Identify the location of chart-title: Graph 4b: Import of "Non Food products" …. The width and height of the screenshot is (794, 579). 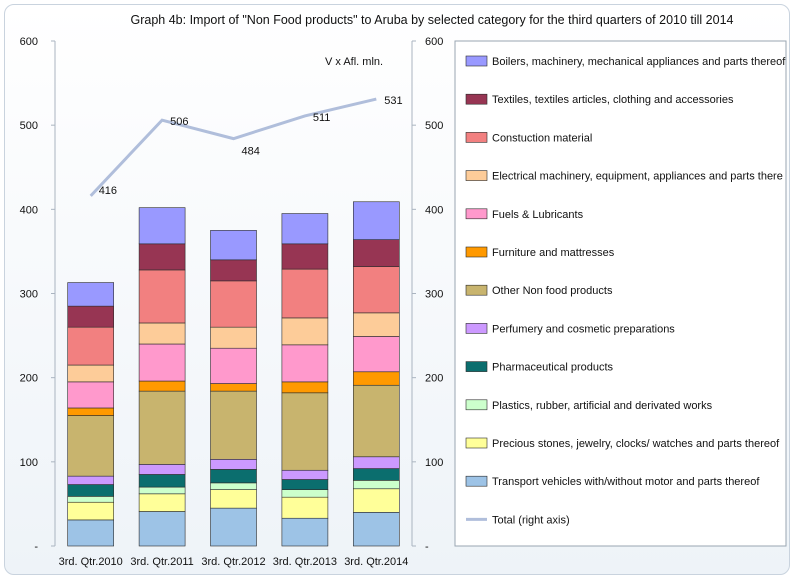
(432, 20).